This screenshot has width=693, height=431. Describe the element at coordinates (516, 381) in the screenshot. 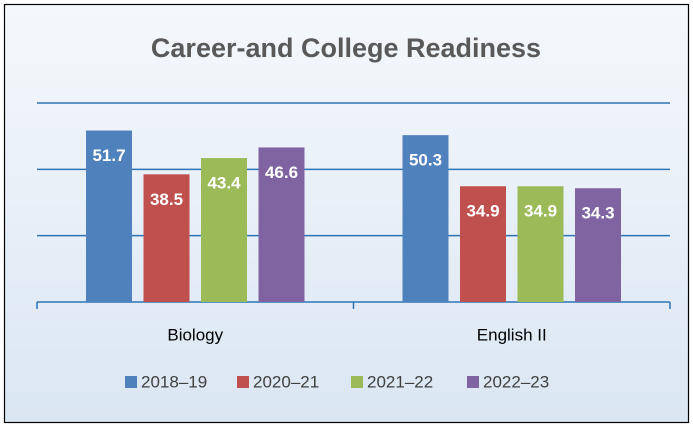

I see `legend-label: 2022–23` at that location.